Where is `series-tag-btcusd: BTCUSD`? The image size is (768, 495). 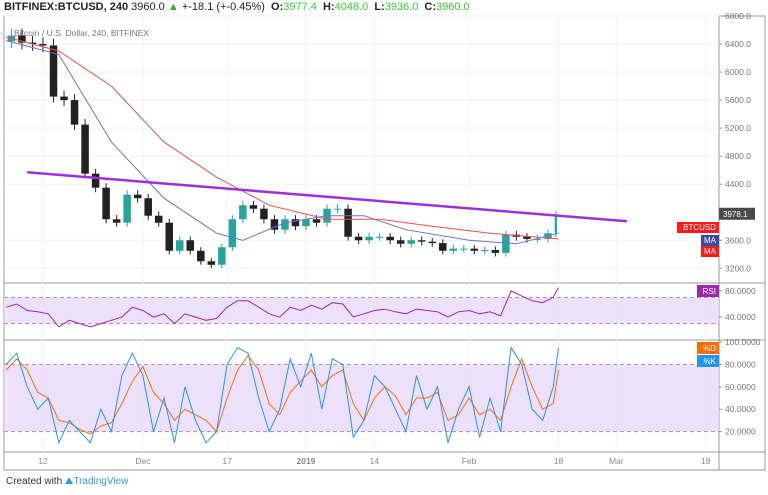
series-tag-btcusd: BTCUSD is located at coordinates (699, 227).